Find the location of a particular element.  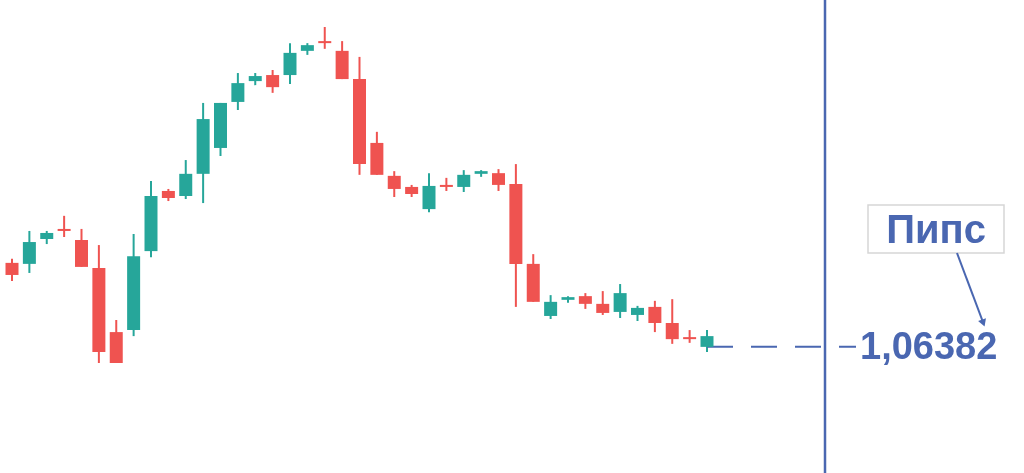

text: Пипс is located at coordinates (936, 229).